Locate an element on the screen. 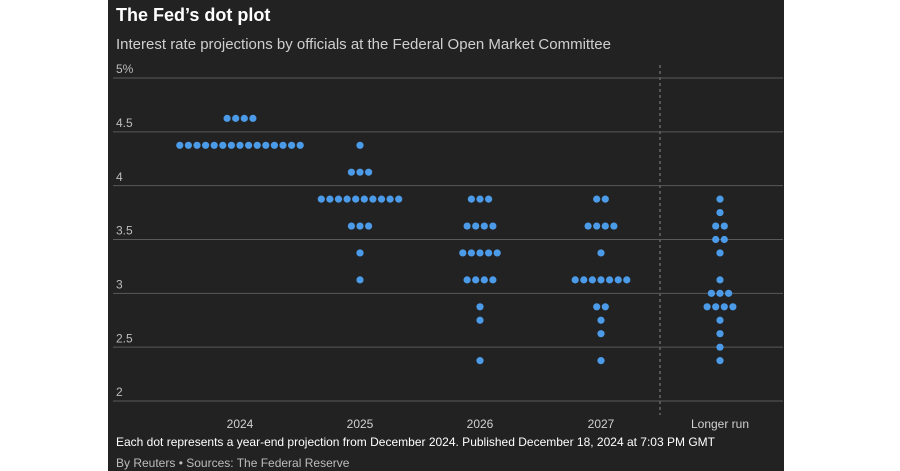 The image size is (900, 471). x-tick-label: 2027 is located at coordinates (601, 424).